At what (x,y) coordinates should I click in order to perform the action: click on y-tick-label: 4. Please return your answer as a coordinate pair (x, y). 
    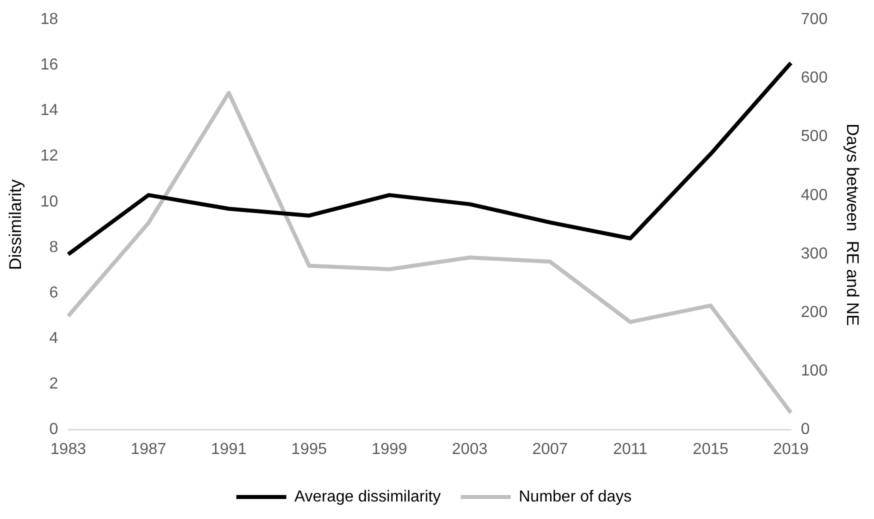
    Looking at the image, I should click on (53, 339).